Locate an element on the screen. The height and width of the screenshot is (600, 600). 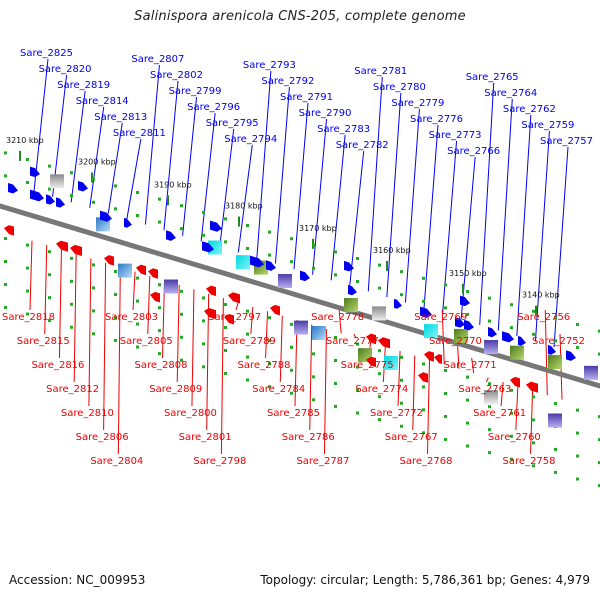
gene-label: Sare_2785 is located at coordinates (293, 413).